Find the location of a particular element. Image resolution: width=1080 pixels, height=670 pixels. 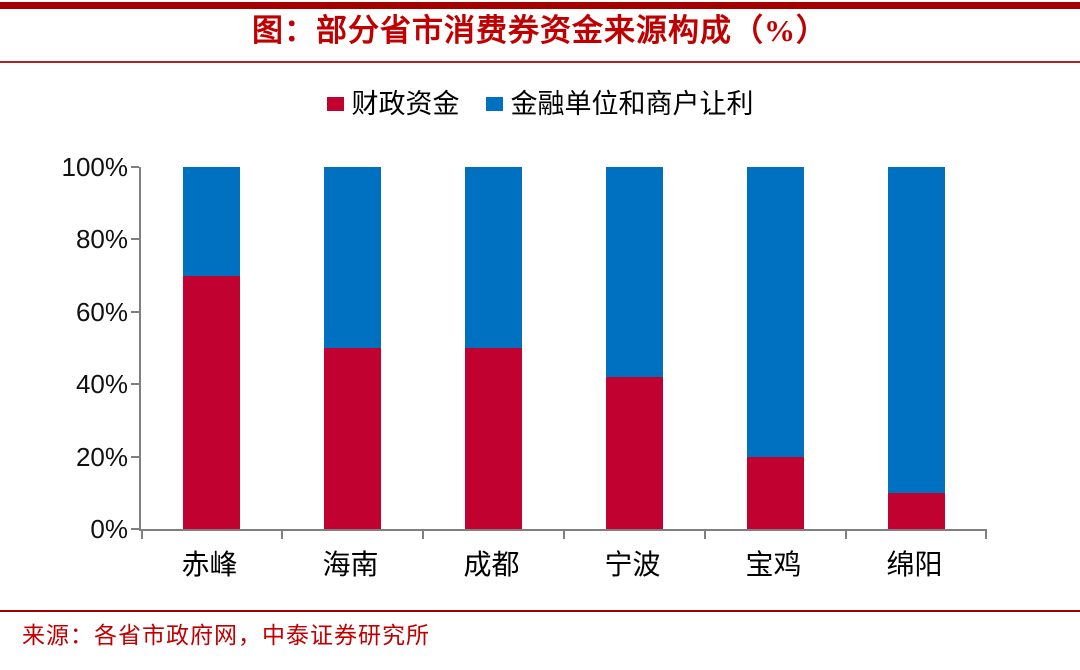

x-axis-category-label: 绵阳 is located at coordinates (914, 565).